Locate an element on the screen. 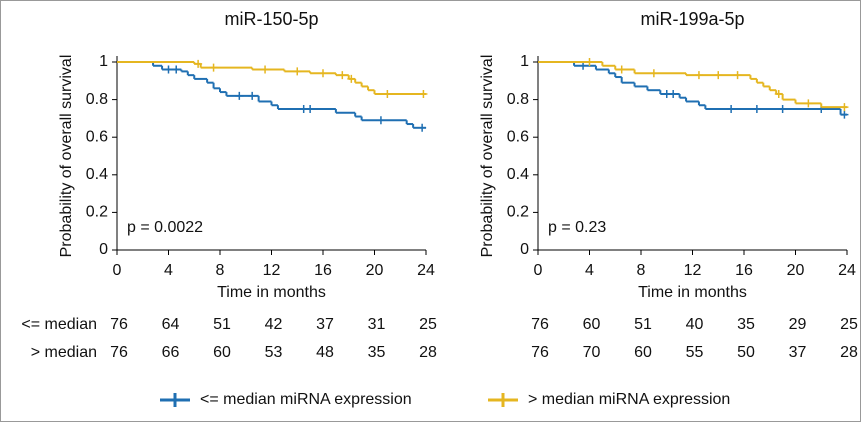 The width and height of the screenshot is (861, 422). risk-count: 29 is located at coordinates (798, 324).